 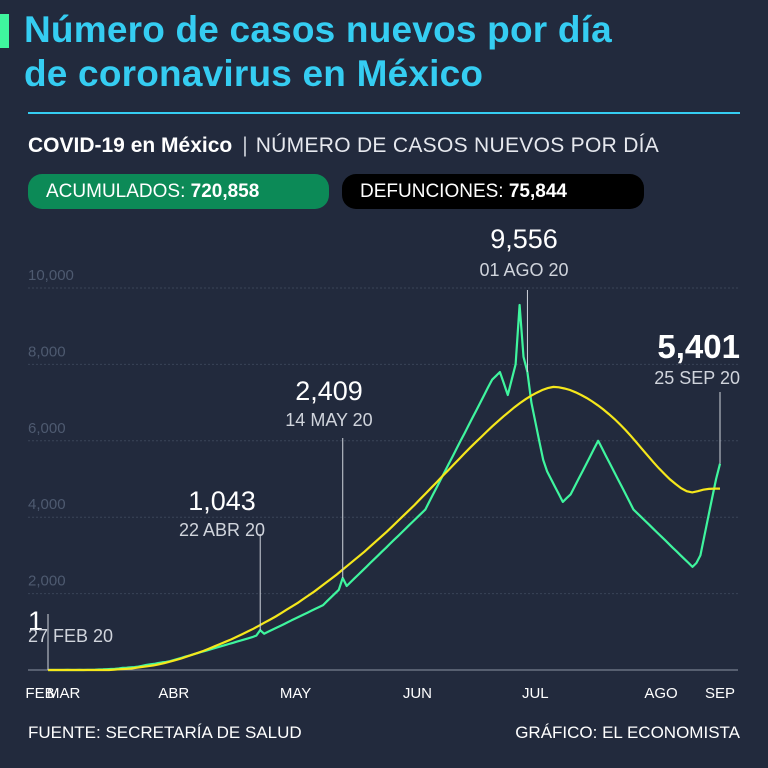 What do you see at coordinates (64, 693) in the screenshot?
I see `x-tick-label: MAR` at bounding box center [64, 693].